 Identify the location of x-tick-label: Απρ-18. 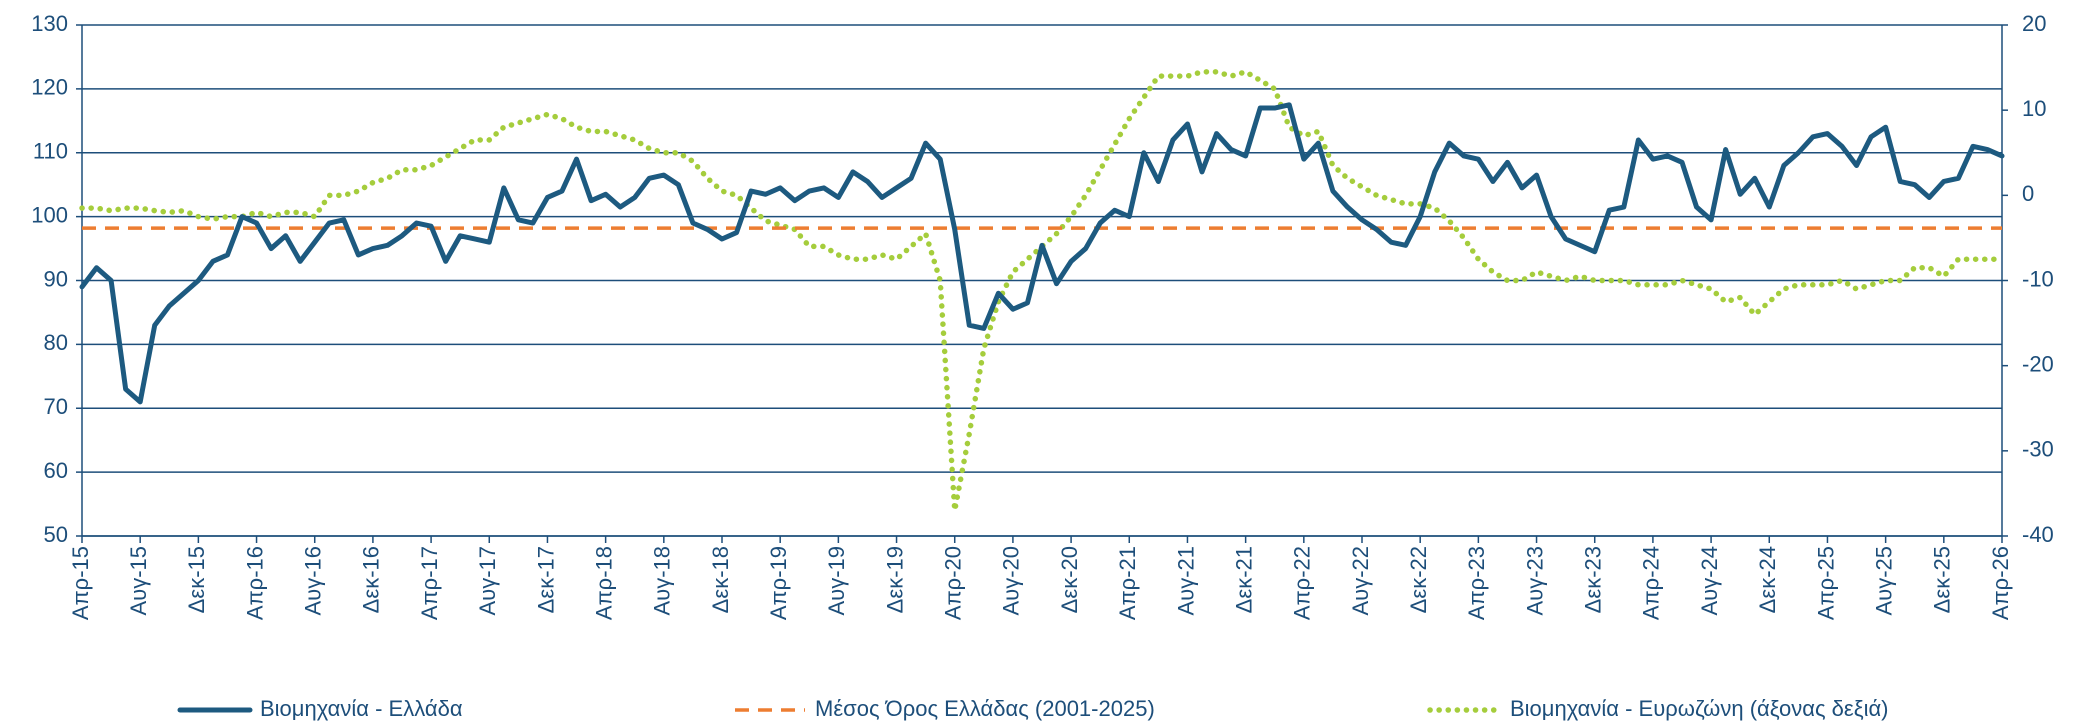
(603, 583).